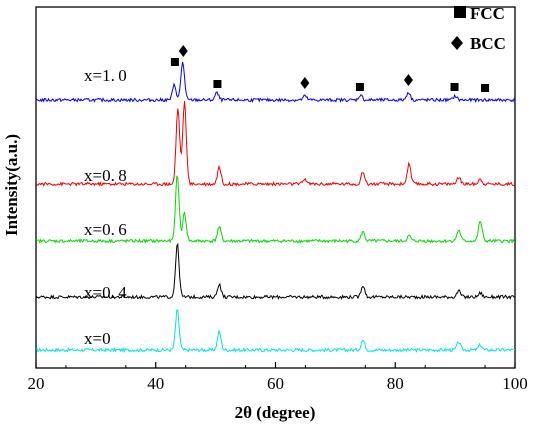 The height and width of the screenshot is (426, 533). I want to click on x-tick-label: 20, so click(36, 383).